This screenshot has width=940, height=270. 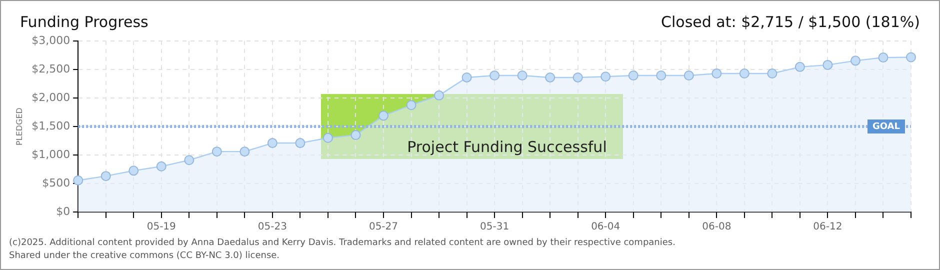 What do you see at coordinates (56, 183) in the screenshot?
I see `y-tick-label: $500` at bounding box center [56, 183].